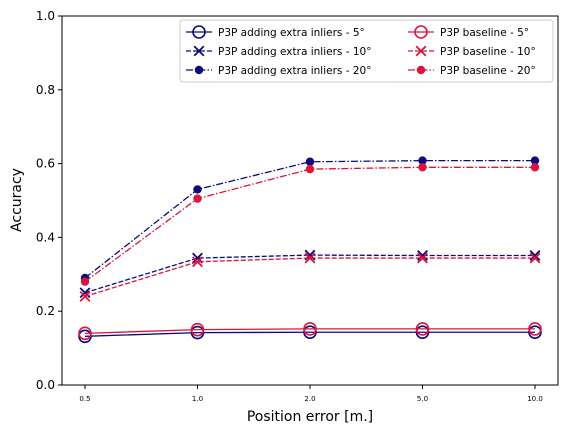 The width and height of the screenshot is (568, 434). Describe the element at coordinates (484, 33) in the screenshot. I see `legend-label: P3P baseline - 5°` at that location.